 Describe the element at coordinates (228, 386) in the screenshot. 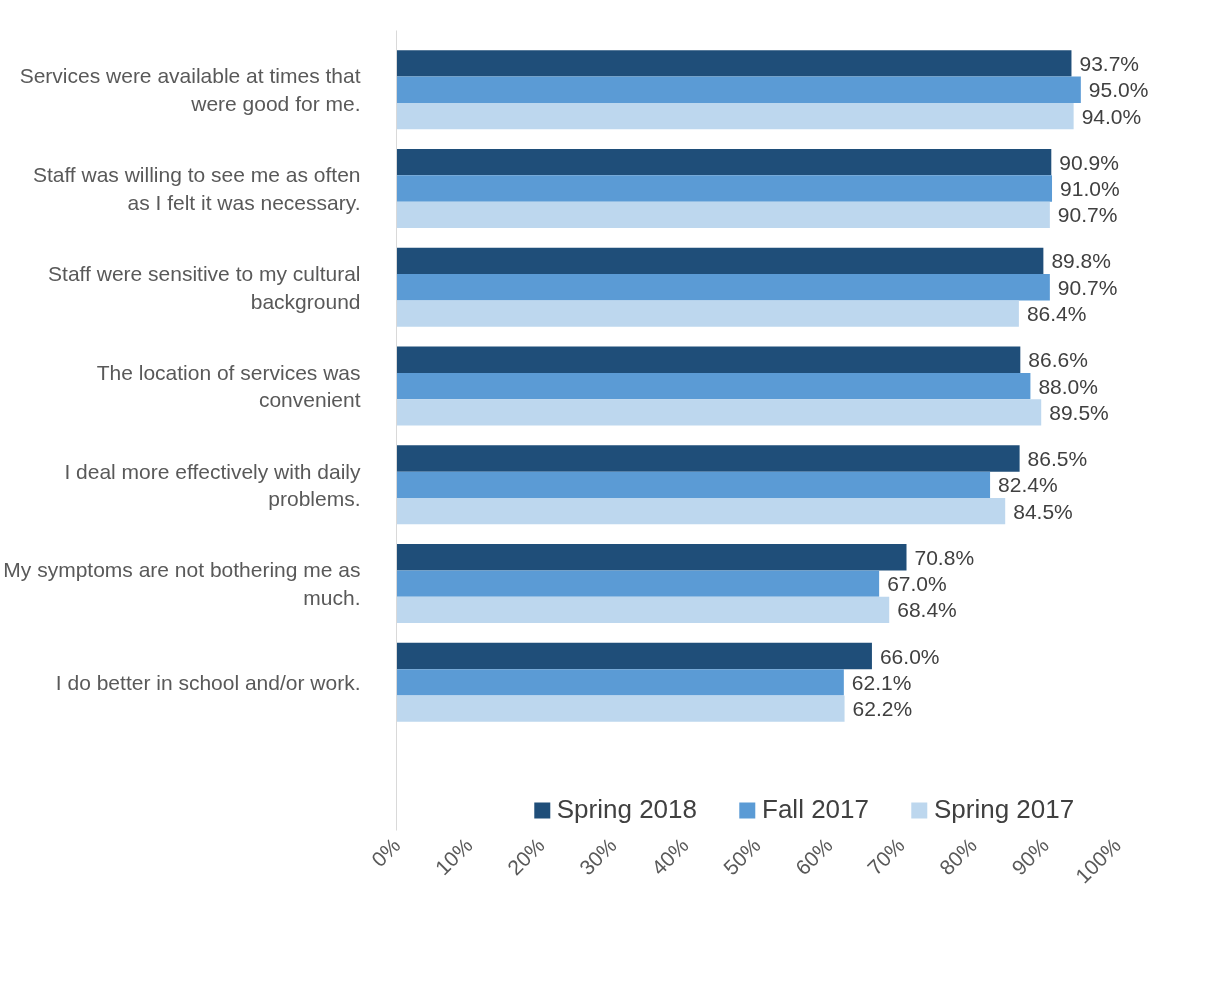

I see `y-tick-label: The location of services was convenient` at that location.